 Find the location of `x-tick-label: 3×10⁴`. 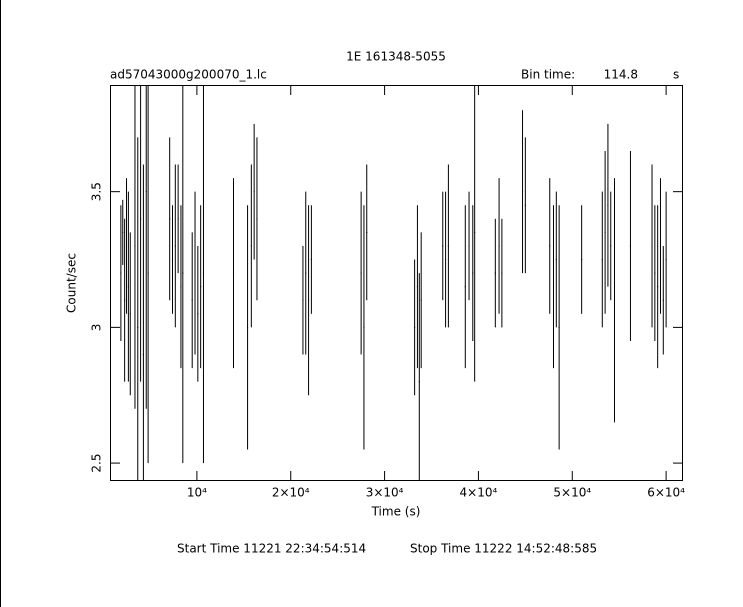

x-tick-label: 3×10⁴ is located at coordinates (385, 493).